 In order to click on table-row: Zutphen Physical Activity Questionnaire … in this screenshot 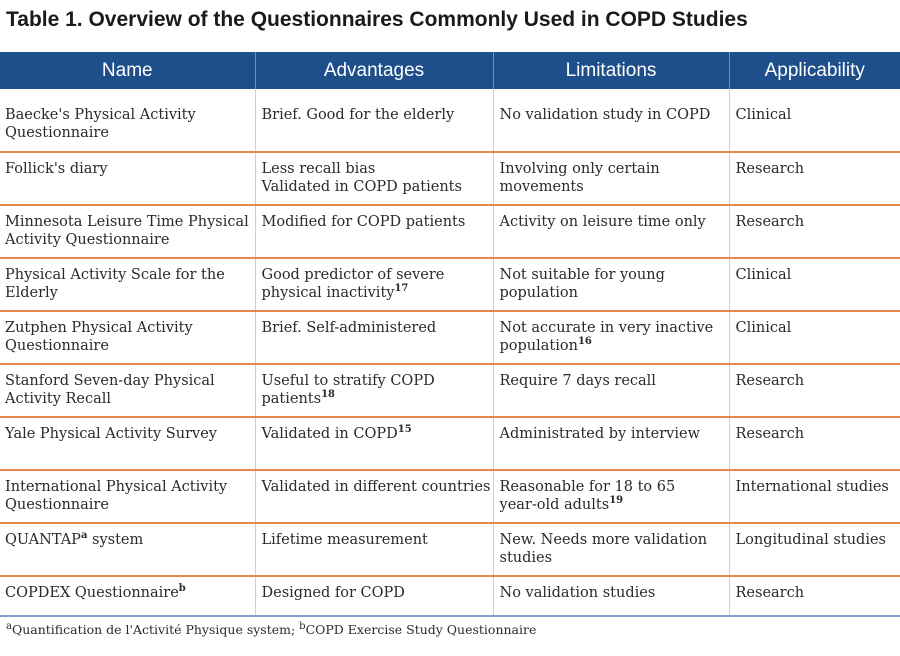, I will do `click(450, 337)`.